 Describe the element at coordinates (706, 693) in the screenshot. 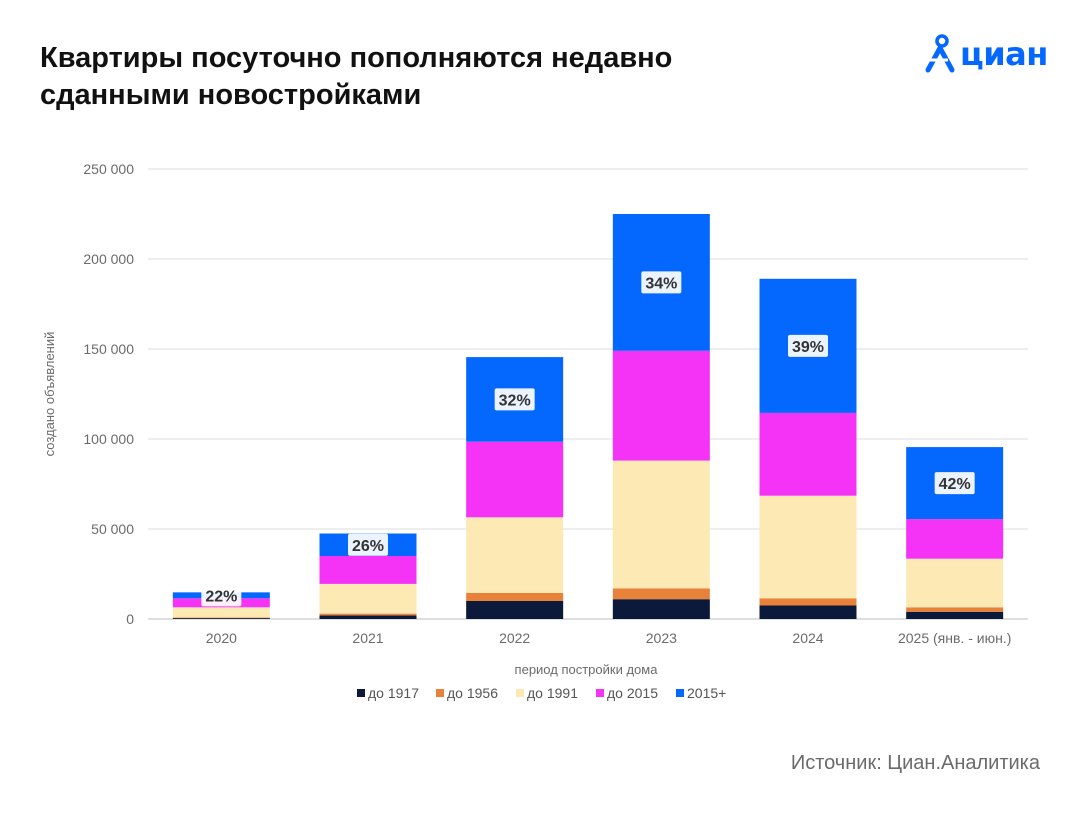

I see `legend-label: 2015+` at that location.